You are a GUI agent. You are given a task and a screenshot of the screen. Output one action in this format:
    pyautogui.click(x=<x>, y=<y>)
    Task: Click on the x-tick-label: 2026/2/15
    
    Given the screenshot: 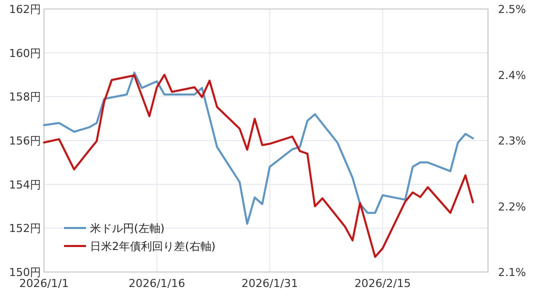 What is the action you would take?
    pyautogui.click(x=382, y=283)
    